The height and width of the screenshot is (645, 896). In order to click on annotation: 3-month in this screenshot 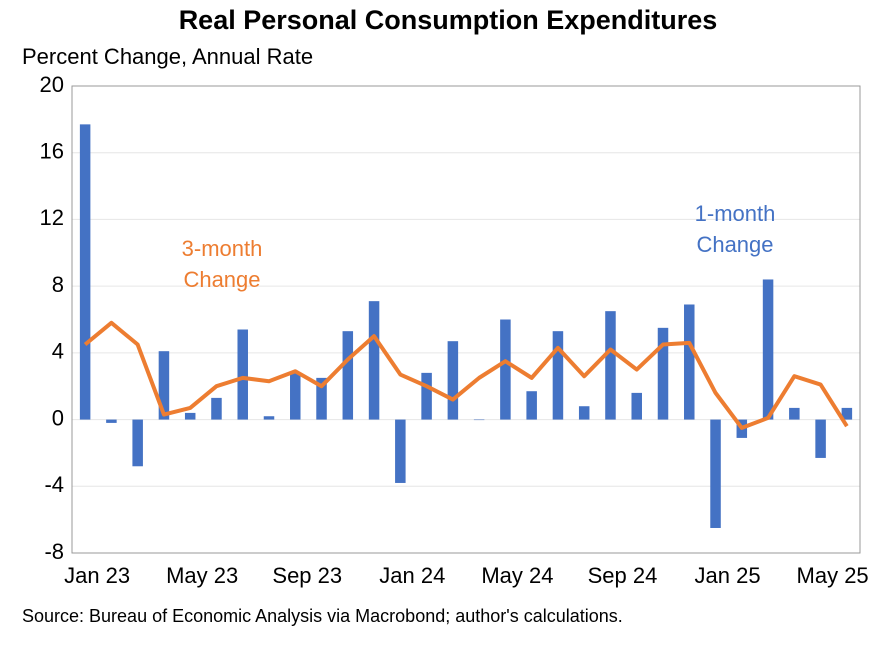, I will do `click(222, 248)`.